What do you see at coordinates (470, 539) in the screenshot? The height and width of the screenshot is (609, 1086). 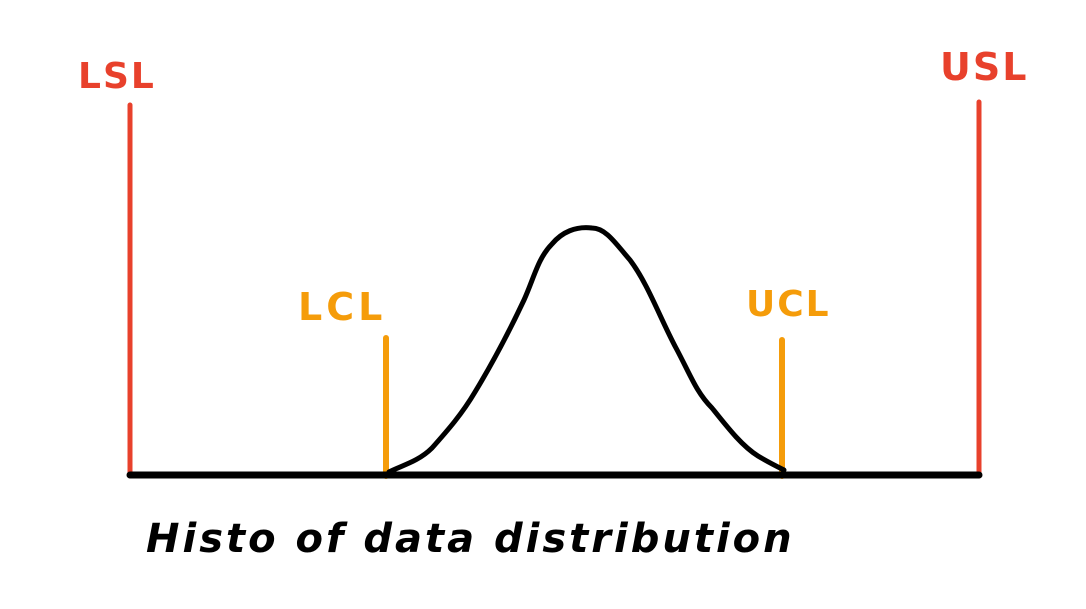 I see `diagram-caption: Histo of data distribution` at bounding box center [470, 539].